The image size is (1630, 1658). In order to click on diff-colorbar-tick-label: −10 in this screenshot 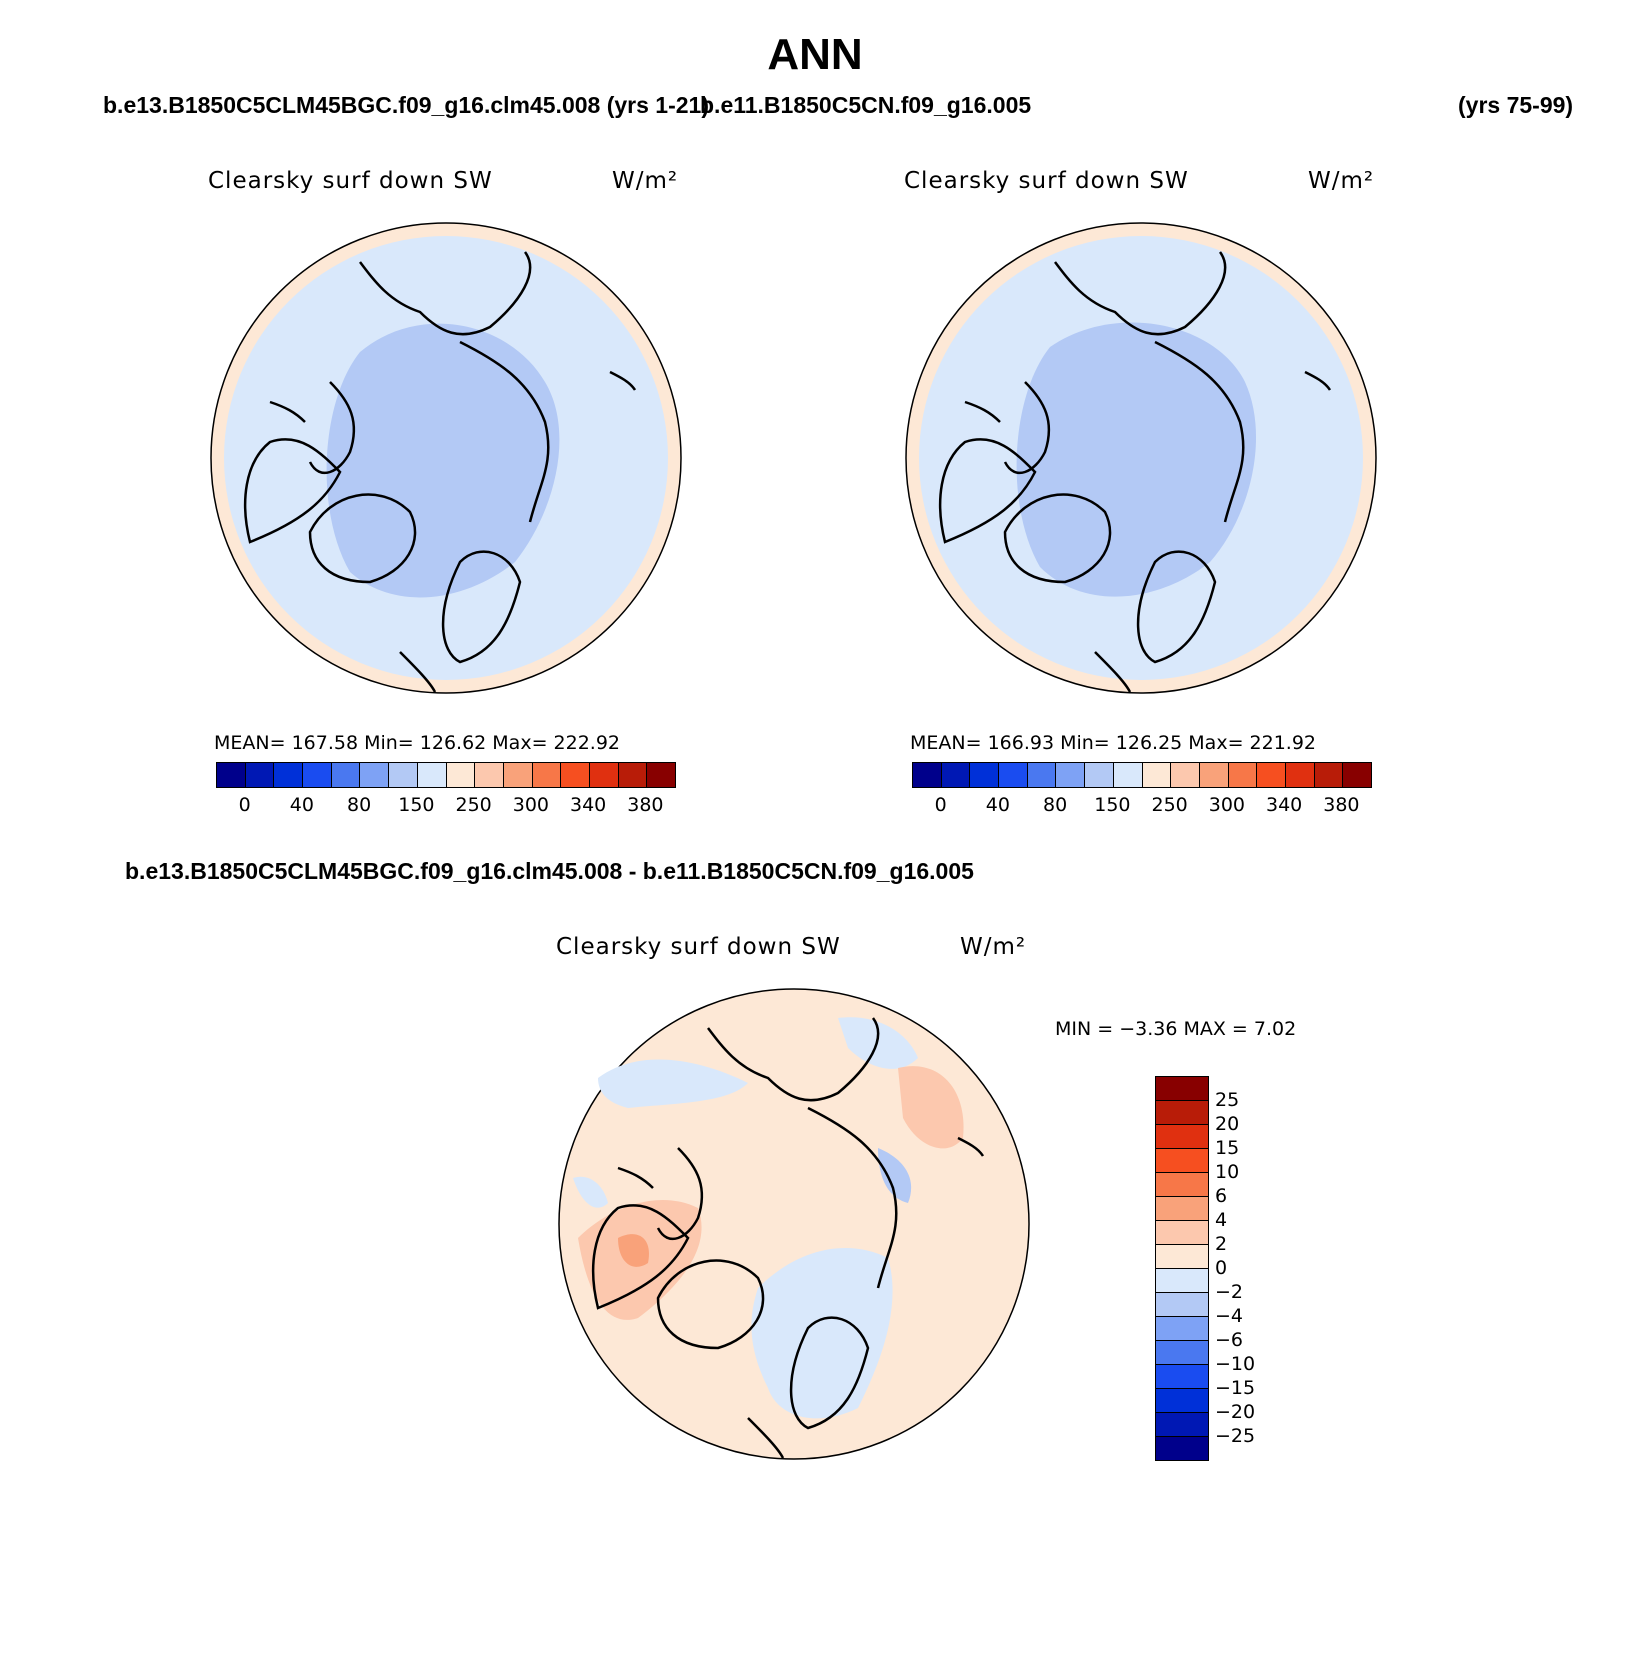, I will do `click(1235, 1364)`.